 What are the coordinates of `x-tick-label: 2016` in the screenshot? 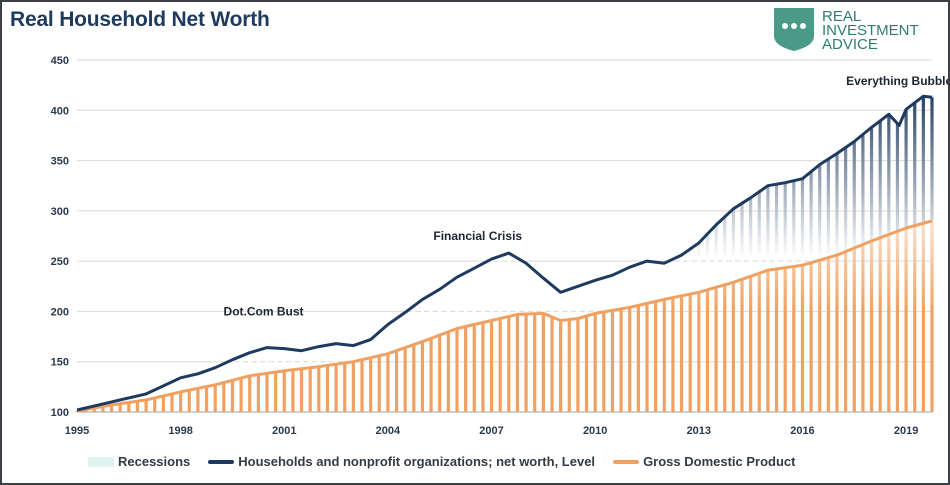 It's located at (802, 431).